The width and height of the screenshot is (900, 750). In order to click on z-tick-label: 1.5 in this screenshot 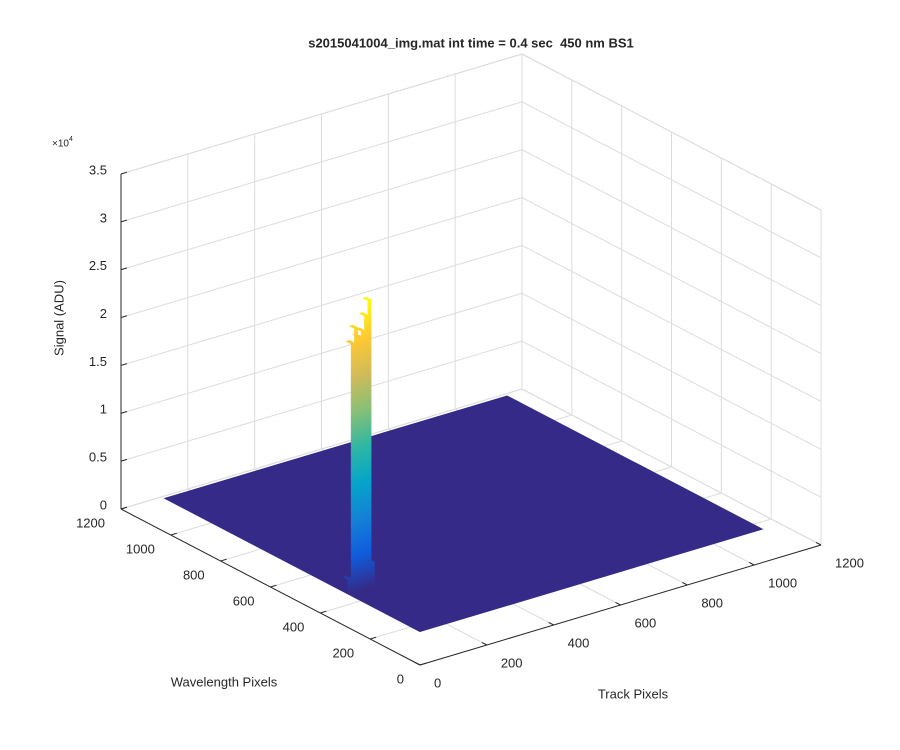, I will do `click(98, 361)`.